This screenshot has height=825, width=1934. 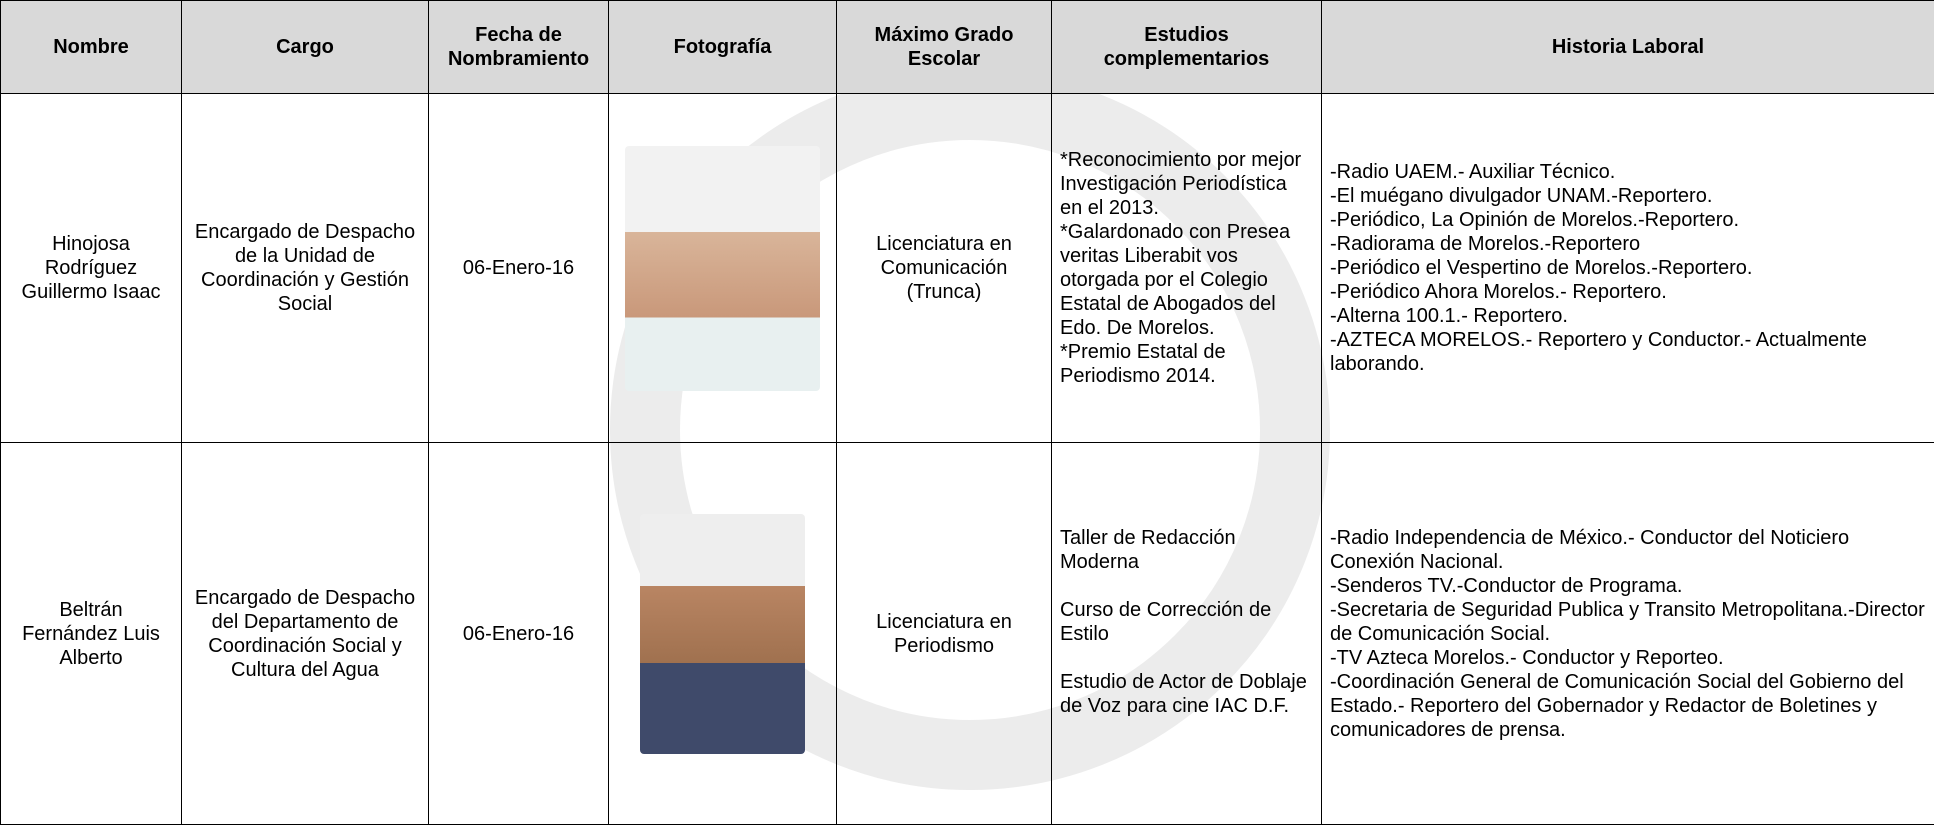 What do you see at coordinates (723, 47) in the screenshot?
I see `header-cell: Fotografía` at bounding box center [723, 47].